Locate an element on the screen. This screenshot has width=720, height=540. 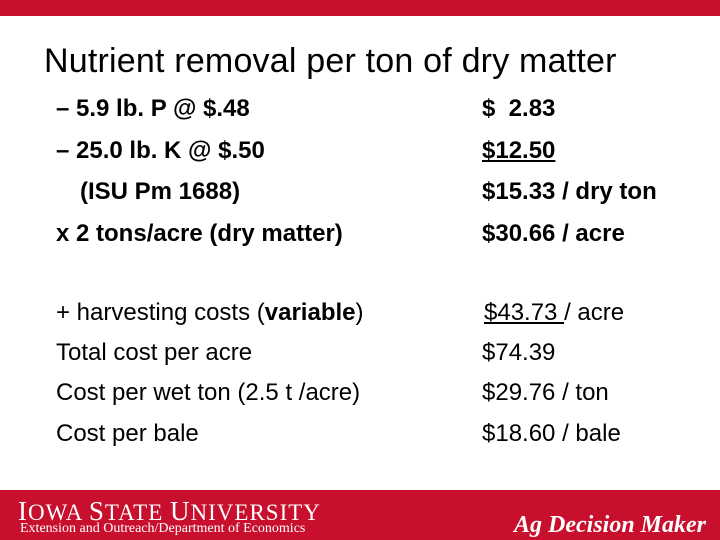
harvesting-value: $43.73 is located at coordinates (524, 312).